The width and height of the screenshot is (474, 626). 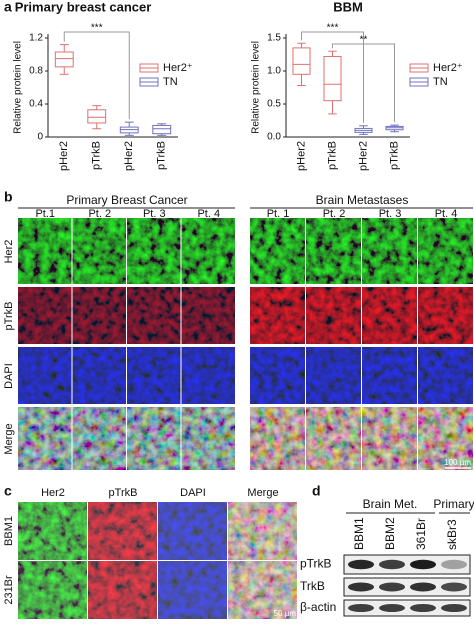 I want to click on y-tick-label: 0.4, so click(x=36, y=104).